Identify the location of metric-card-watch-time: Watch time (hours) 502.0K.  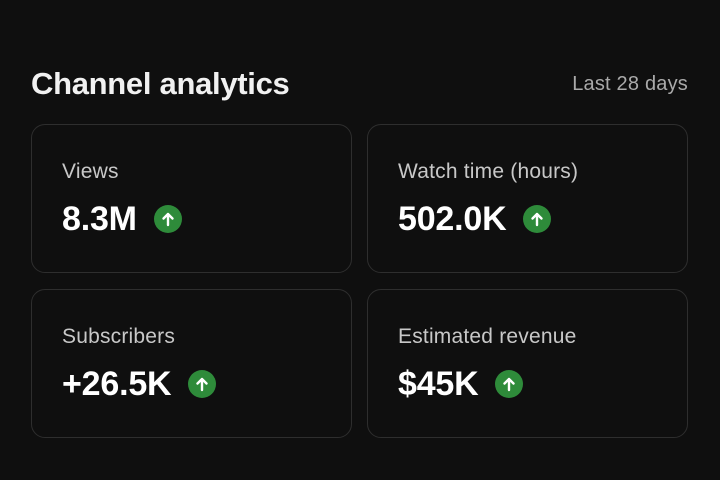
(527, 198).